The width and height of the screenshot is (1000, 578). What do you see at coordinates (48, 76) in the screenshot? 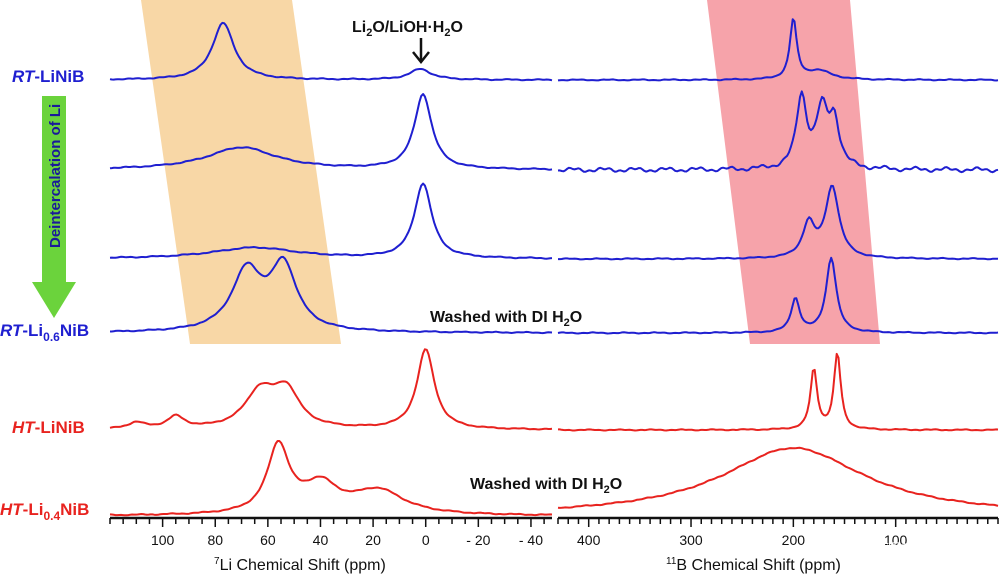
I see `label-rt-linib: RT-LiNiB` at bounding box center [48, 76].